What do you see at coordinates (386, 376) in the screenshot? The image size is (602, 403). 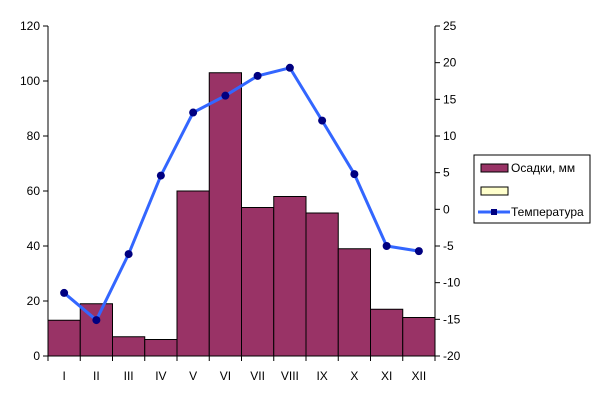 I see `x-tick-label: XI` at bounding box center [386, 376].